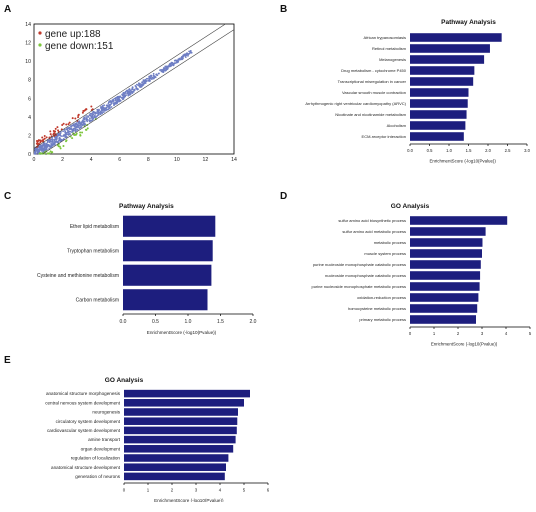 The image size is (536, 512). I want to click on x-tick-label: 1, so click(434, 333).